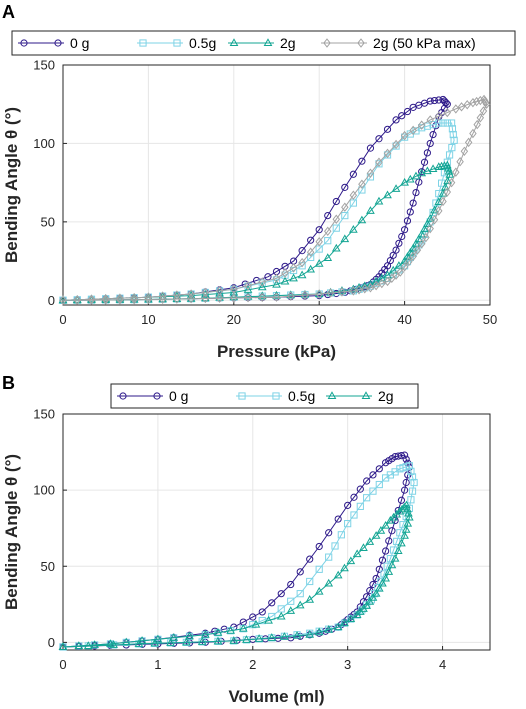 The image size is (526, 709). Describe the element at coordinates (347, 664) in the screenshot. I see `x-tick-label: 3` at that location.